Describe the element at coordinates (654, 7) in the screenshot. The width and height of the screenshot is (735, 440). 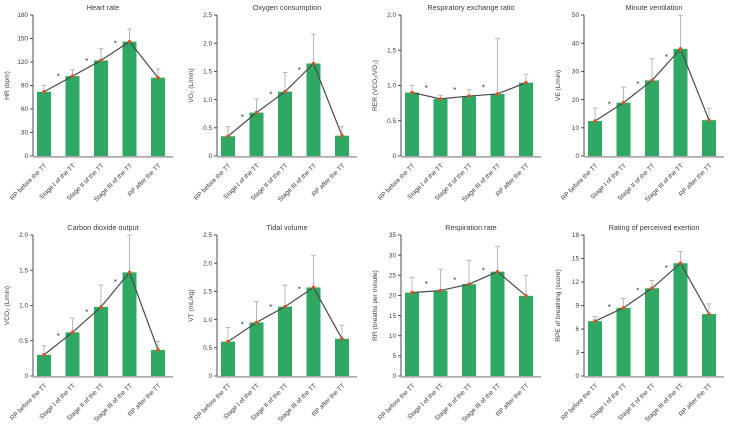
I see `chart-title: Minute ventilation` at that location.